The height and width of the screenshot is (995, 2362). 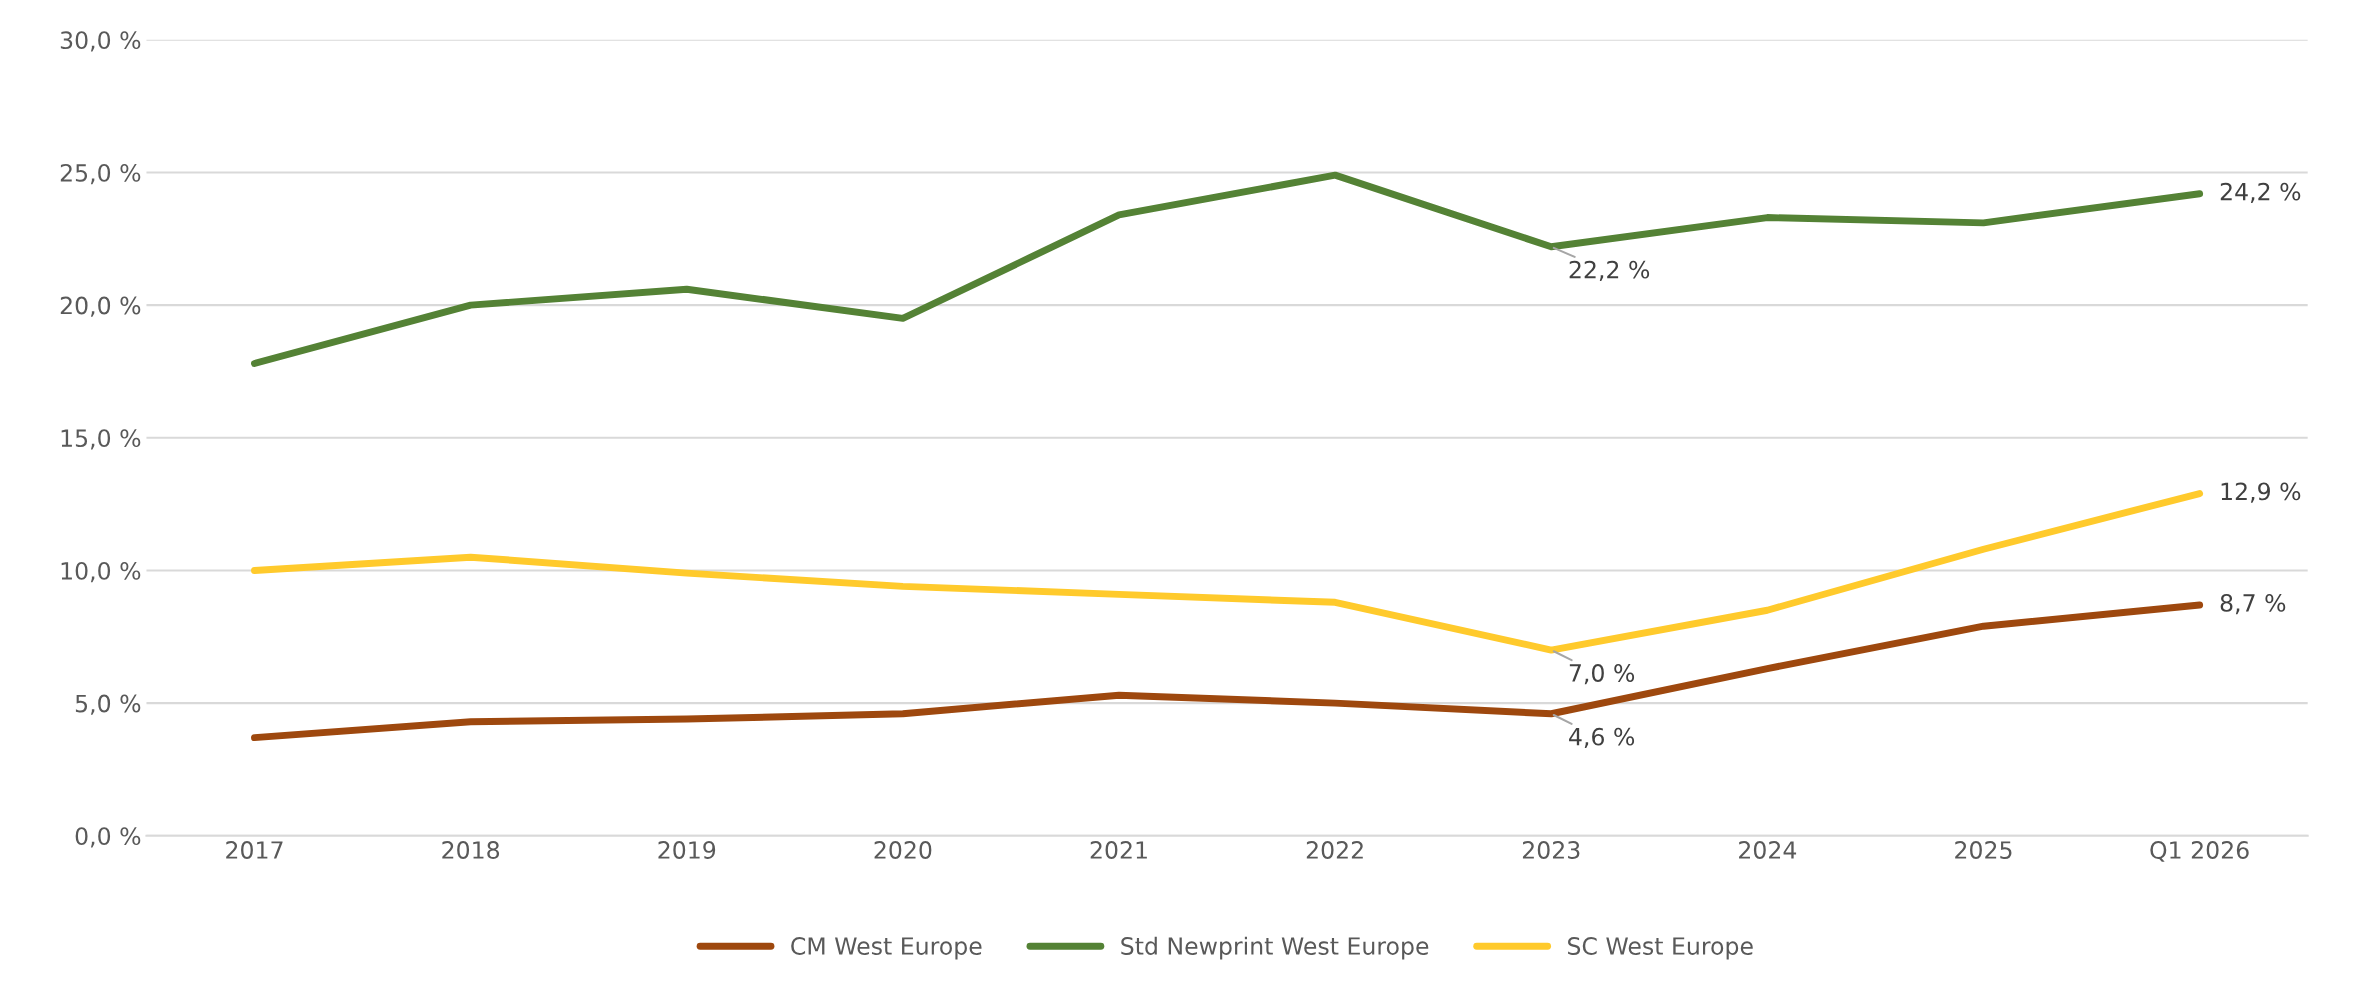 I want to click on y-tick-label: 5,0 %, so click(x=108, y=704).